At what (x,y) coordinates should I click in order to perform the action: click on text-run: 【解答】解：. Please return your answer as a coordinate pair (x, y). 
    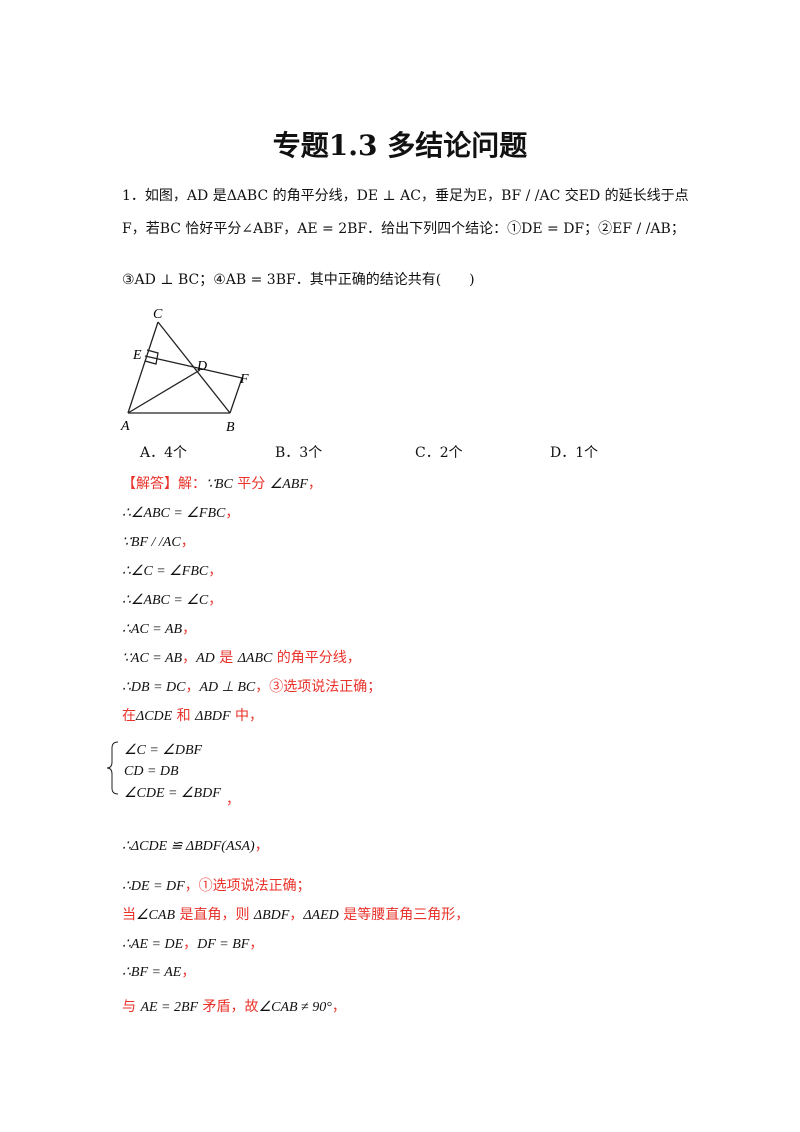
    Looking at the image, I should click on (164, 484).